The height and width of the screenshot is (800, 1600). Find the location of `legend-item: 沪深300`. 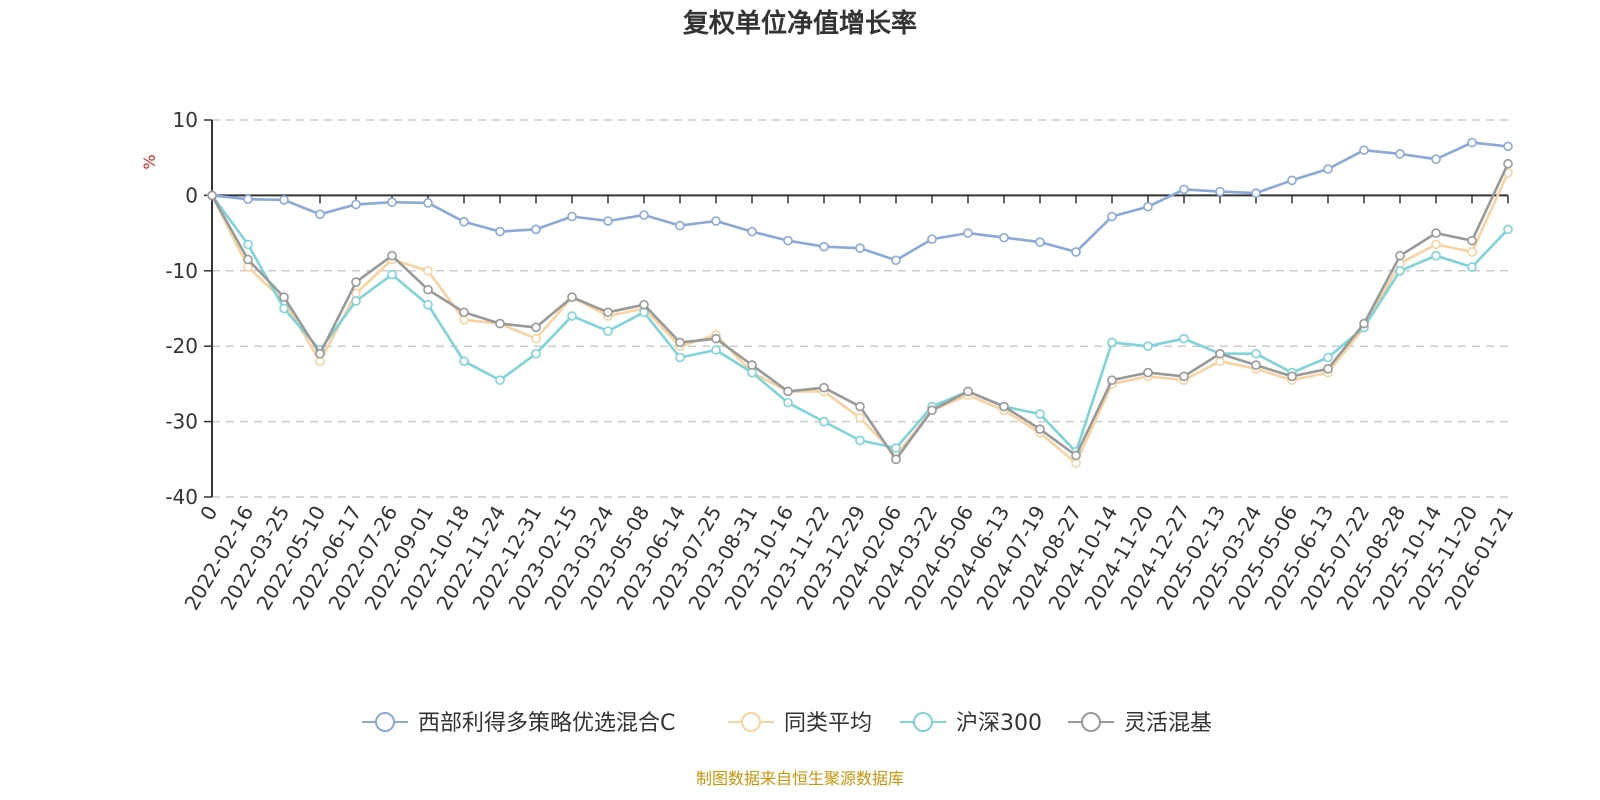

legend-item: 沪深300 is located at coordinates (971, 723).